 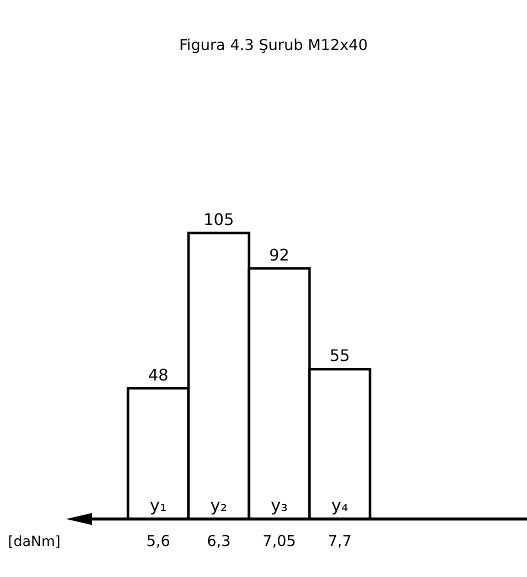 I want to click on data-label: 92, so click(x=279, y=254).